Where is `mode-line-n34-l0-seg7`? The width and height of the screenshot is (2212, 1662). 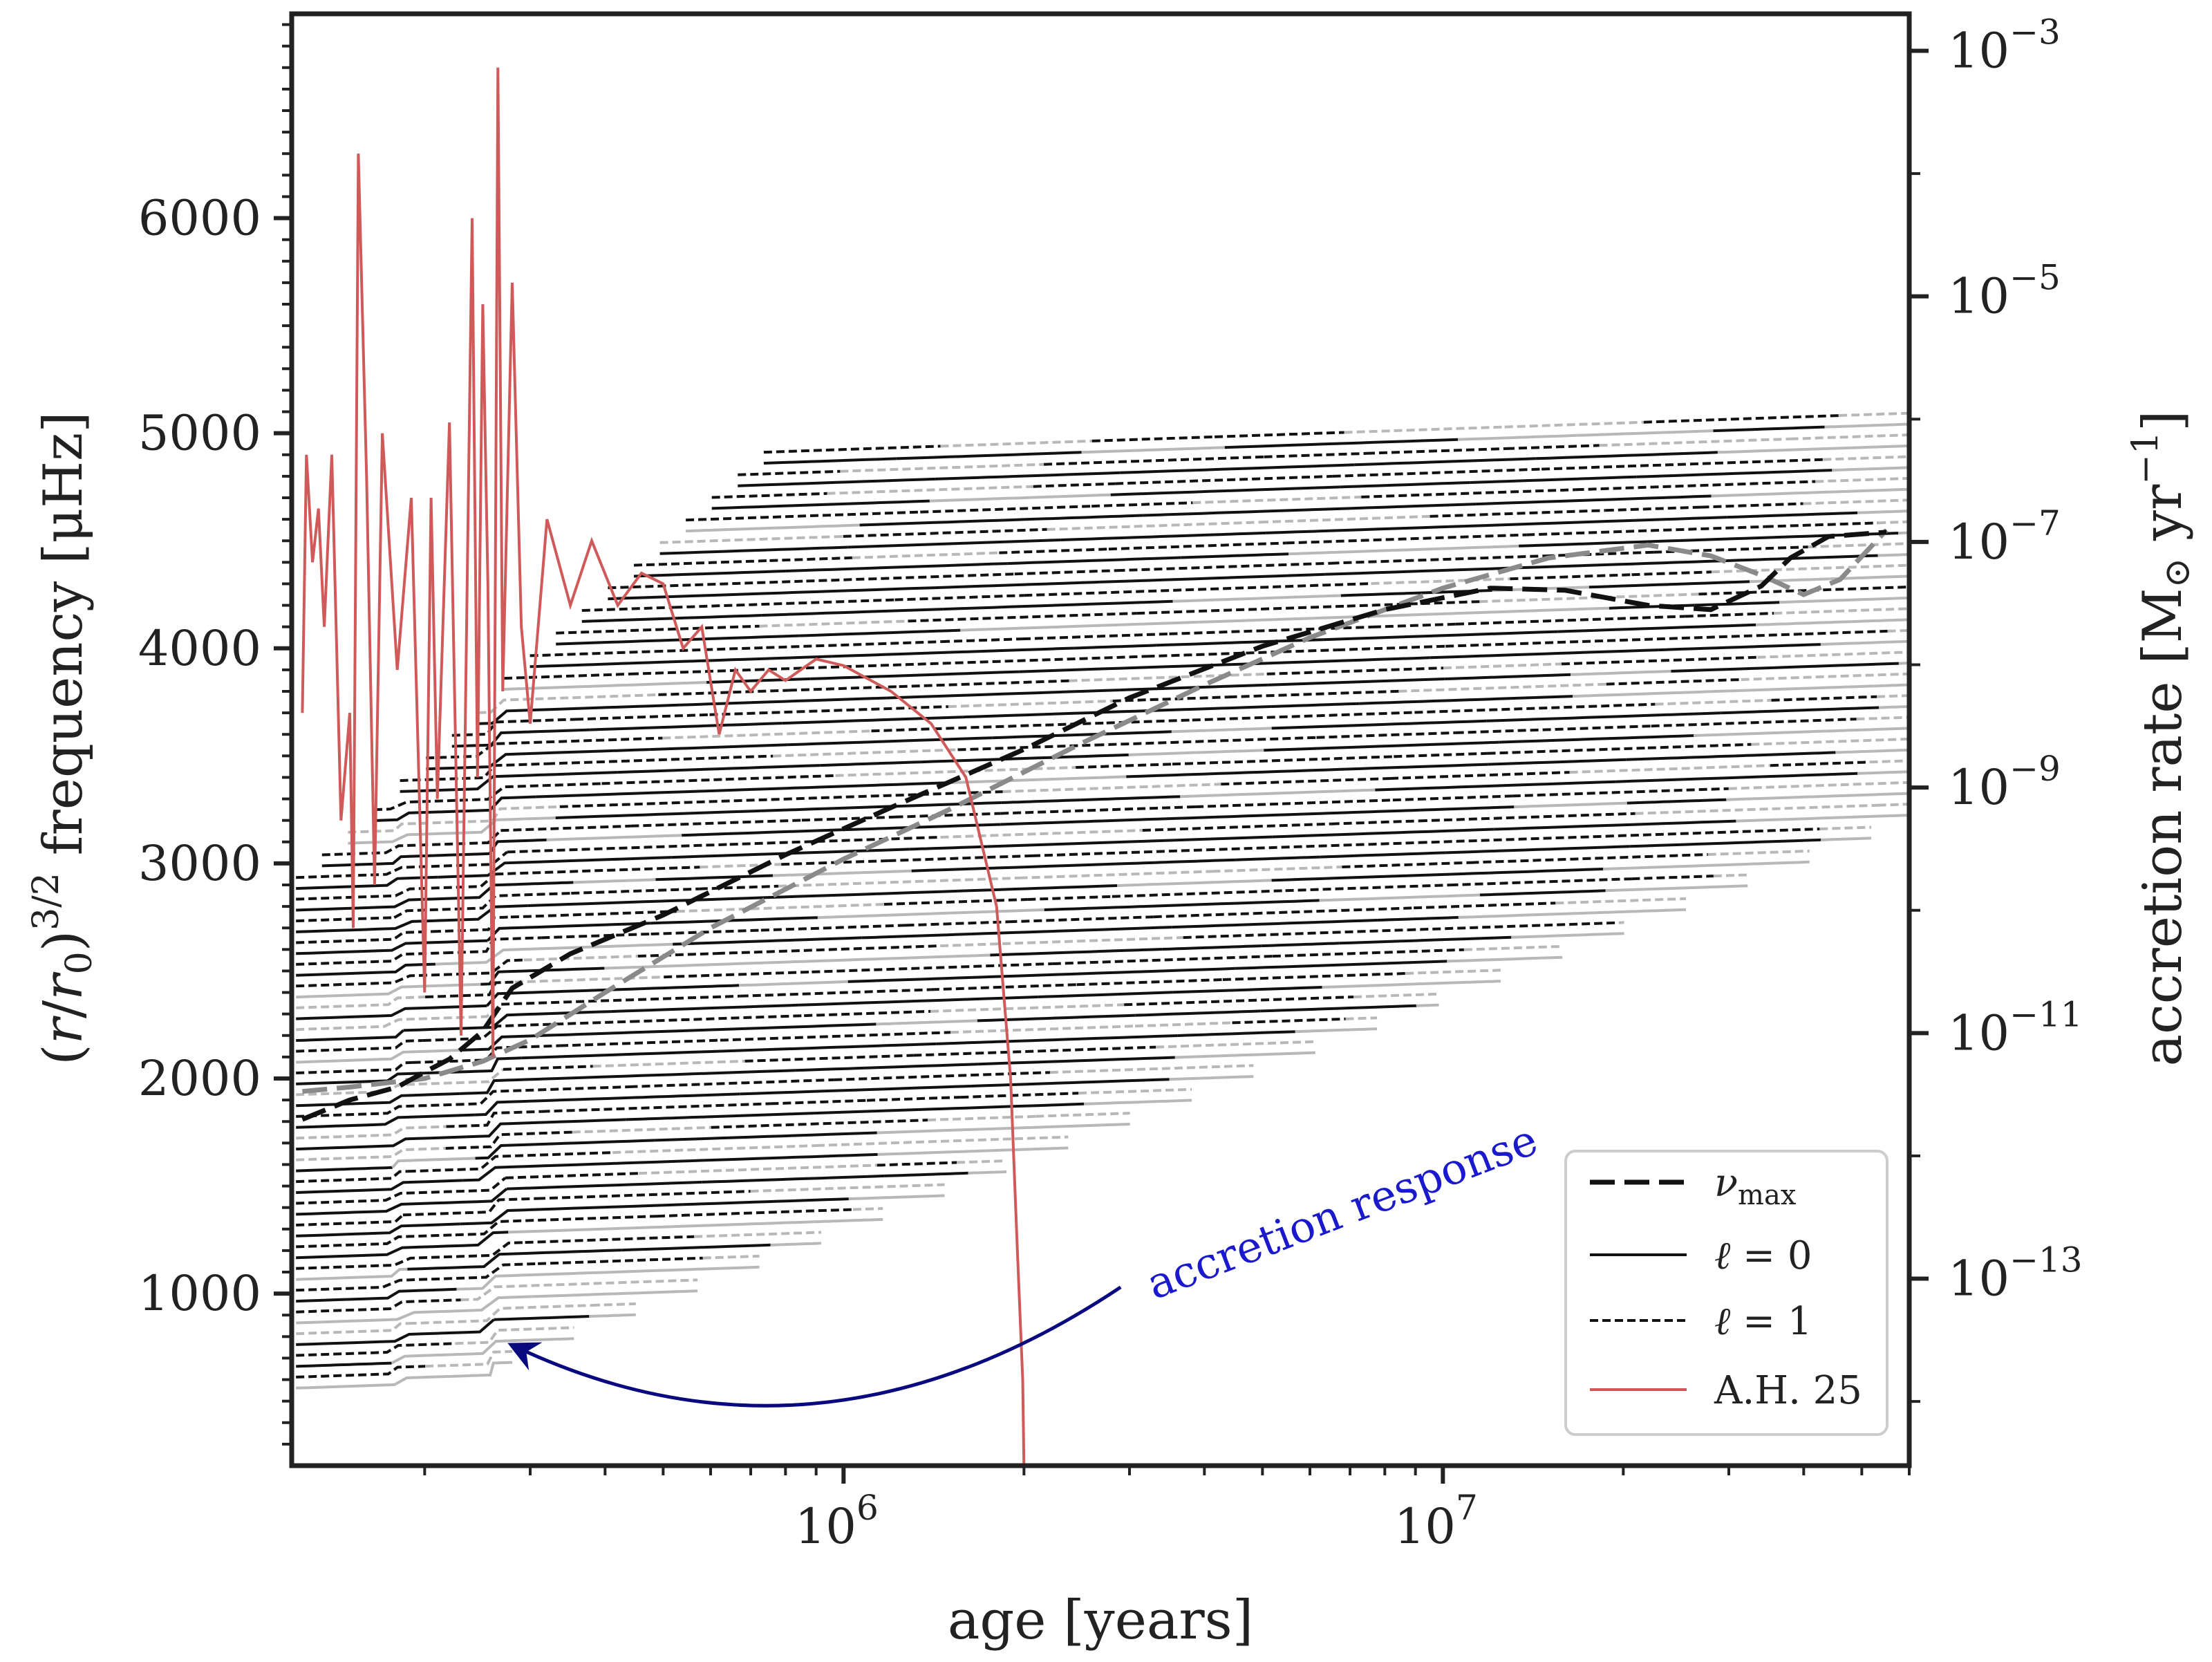 mode-line-n34-l0-seg7 is located at coordinates (1790, 580).